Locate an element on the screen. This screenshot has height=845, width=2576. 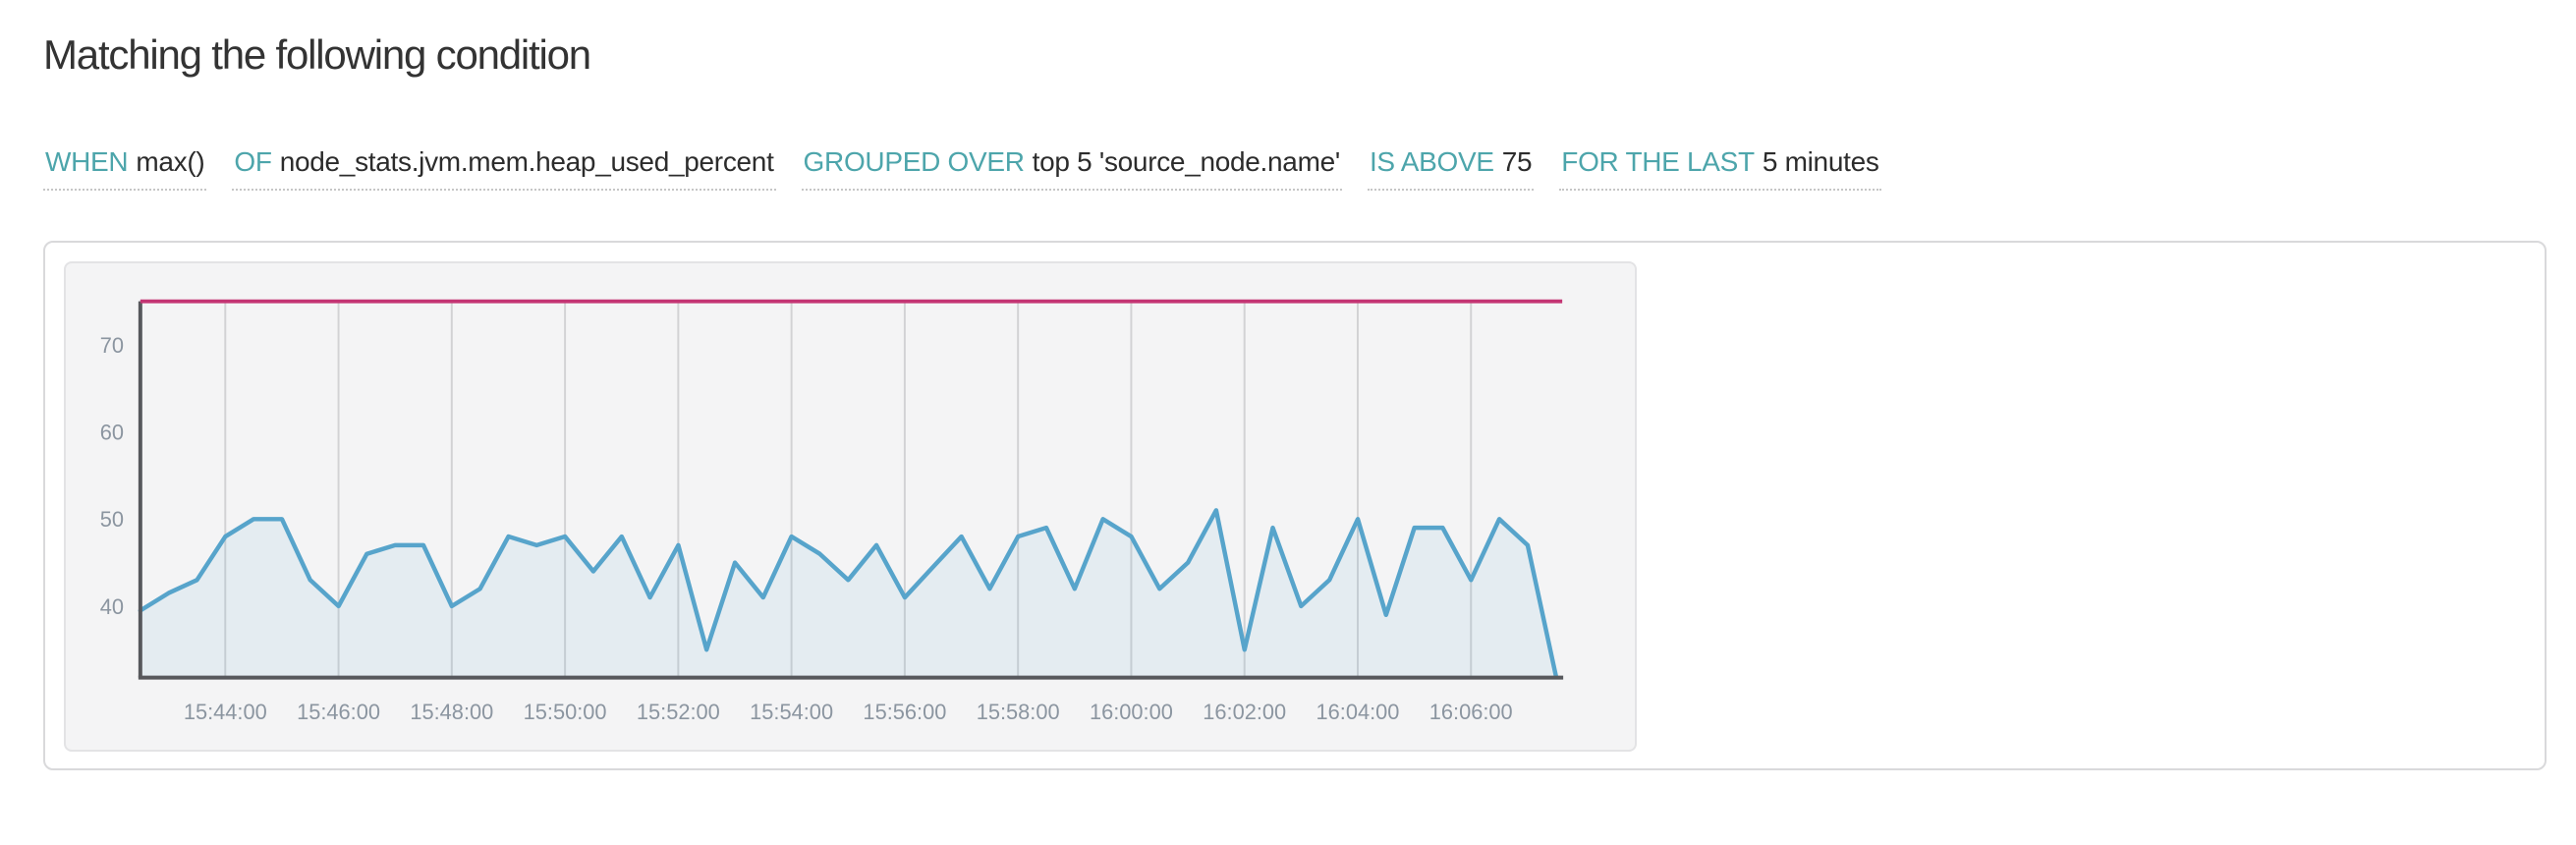
x-tick-label: 16:02:00 is located at coordinates (1244, 712).